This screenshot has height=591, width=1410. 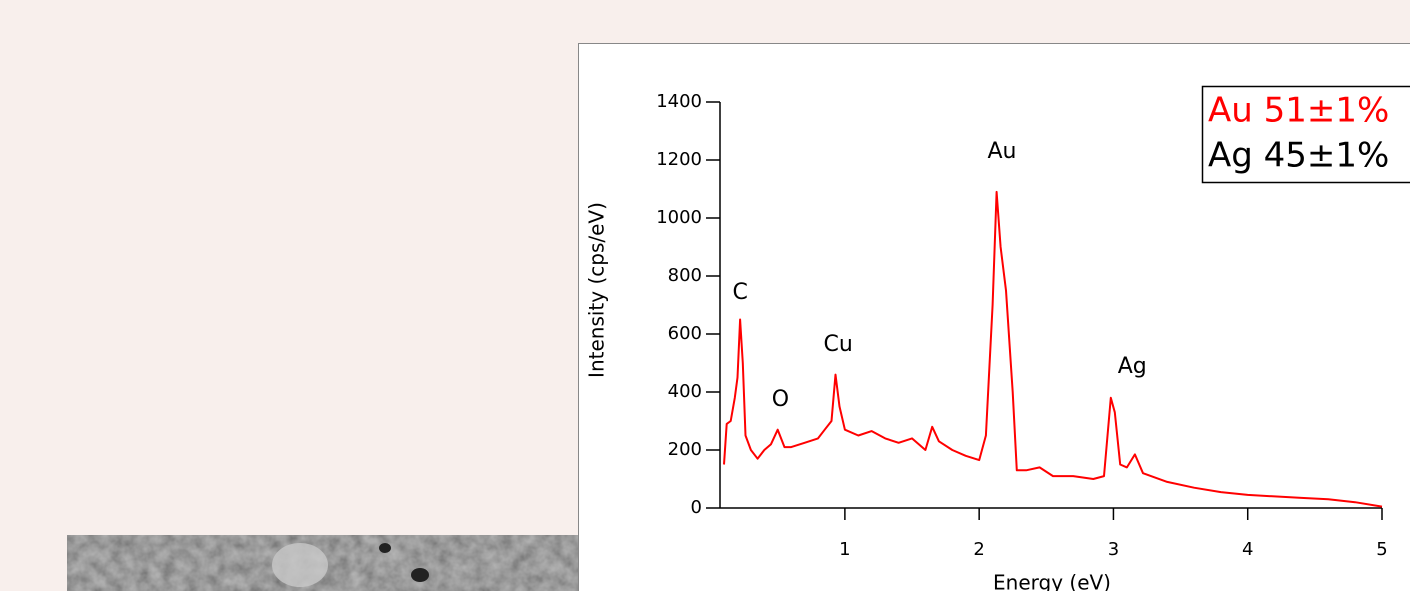 I want to click on y-tick-label: 600, so click(x=685, y=333).